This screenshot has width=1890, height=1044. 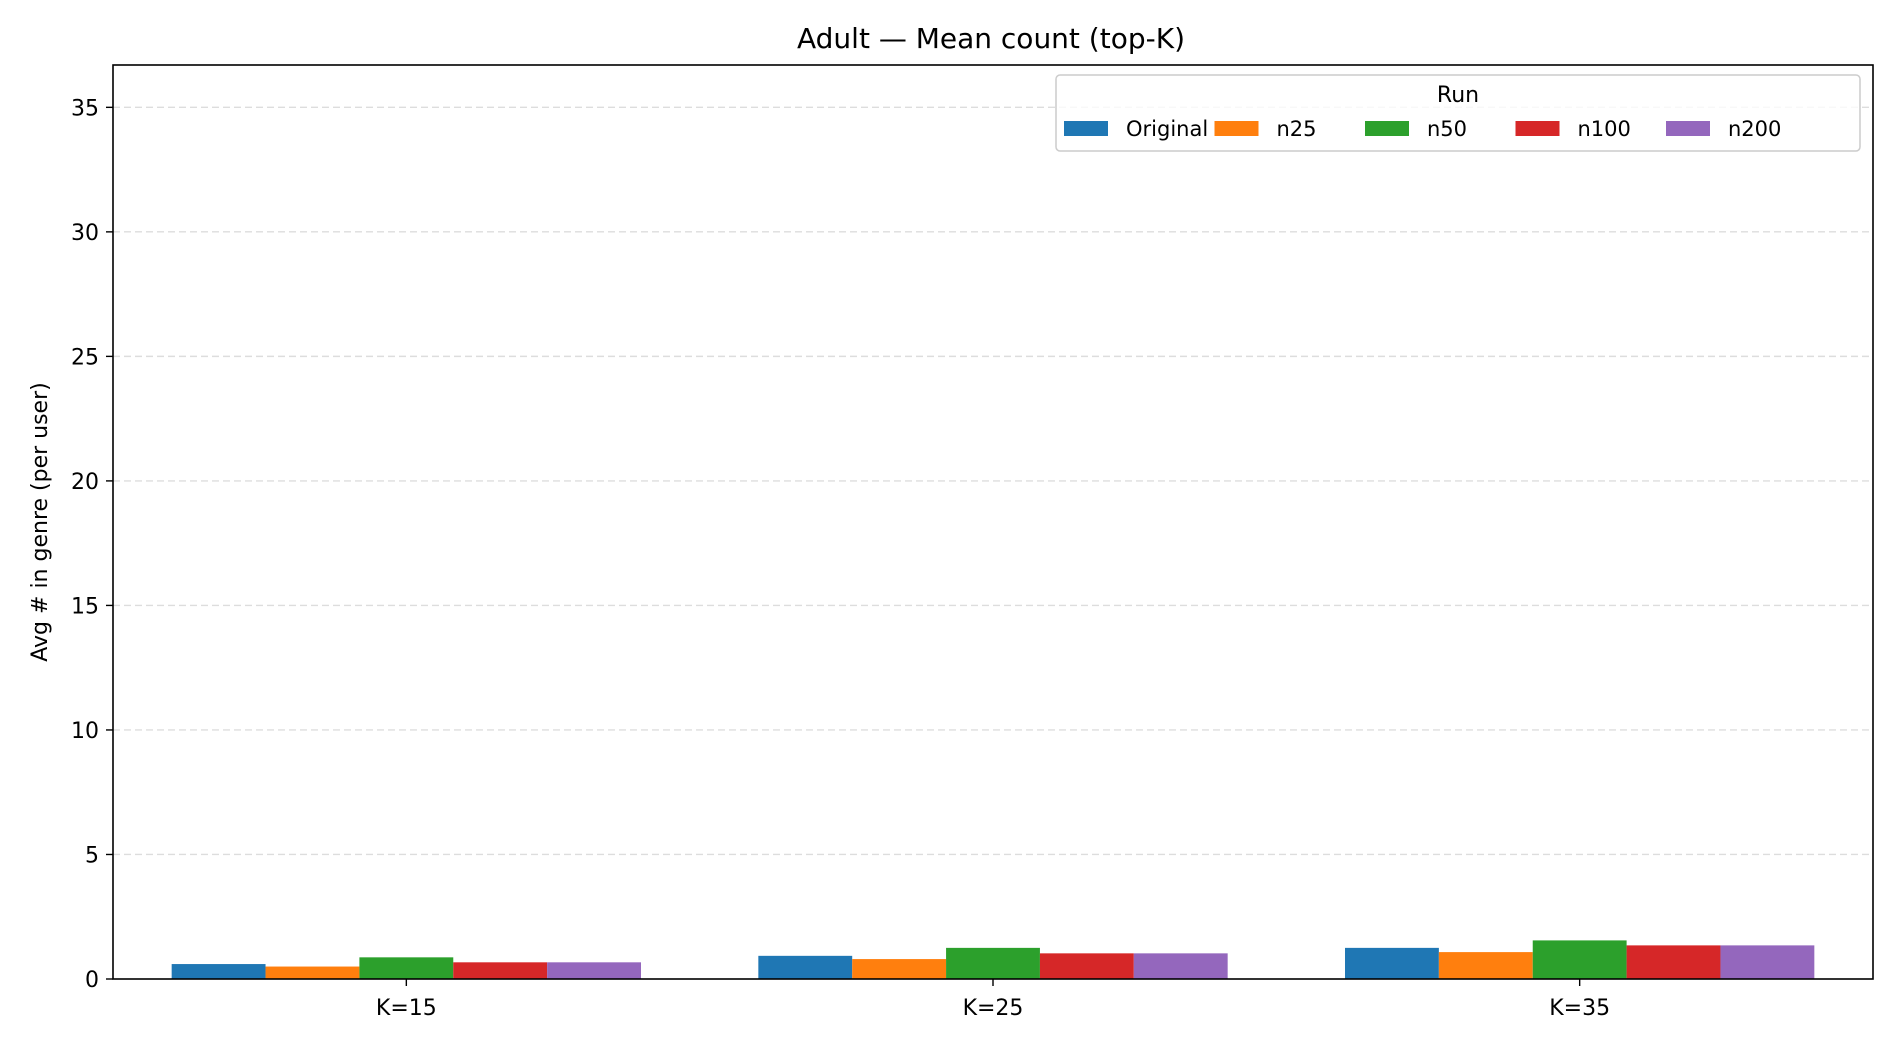 What do you see at coordinates (1167, 129) in the screenshot?
I see `legend-label-original: Original` at bounding box center [1167, 129].